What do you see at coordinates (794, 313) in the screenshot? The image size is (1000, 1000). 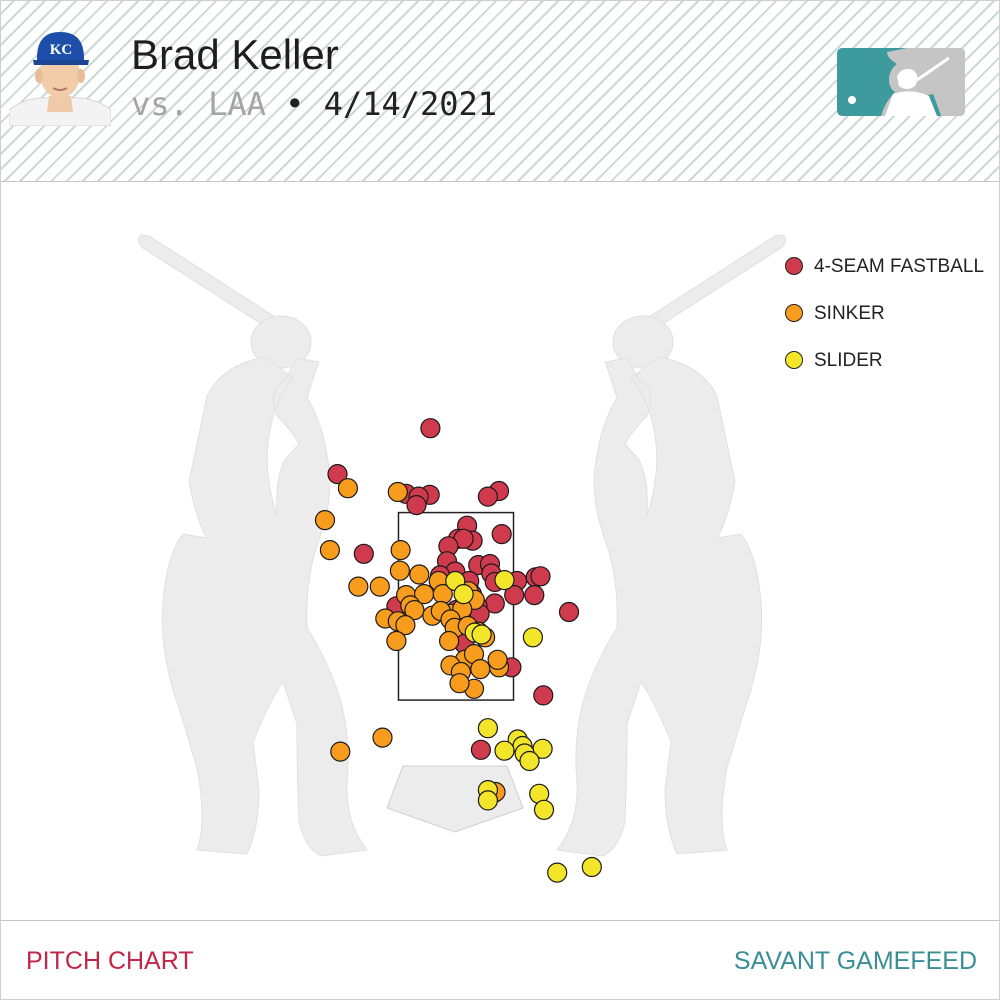 I see `legend-swatch-sinker` at bounding box center [794, 313].